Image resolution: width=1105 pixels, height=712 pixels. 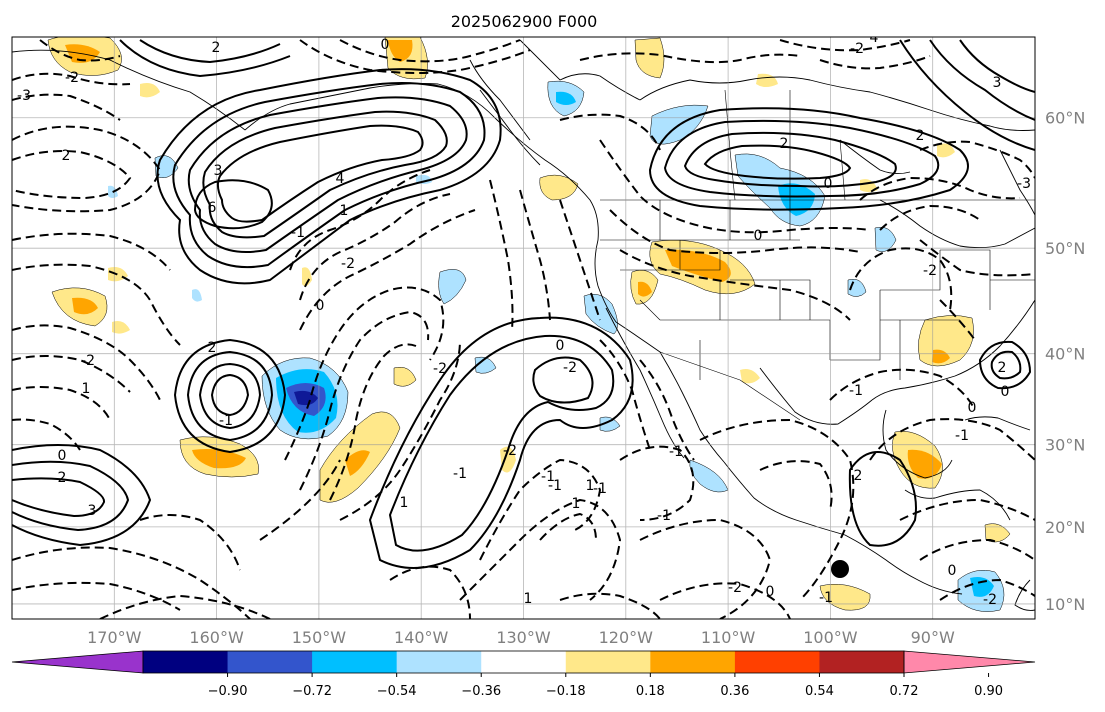 What do you see at coordinates (988, 691) in the screenshot?
I see `colorbar-tick-label: 0.90` at bounding box center [988, 691].